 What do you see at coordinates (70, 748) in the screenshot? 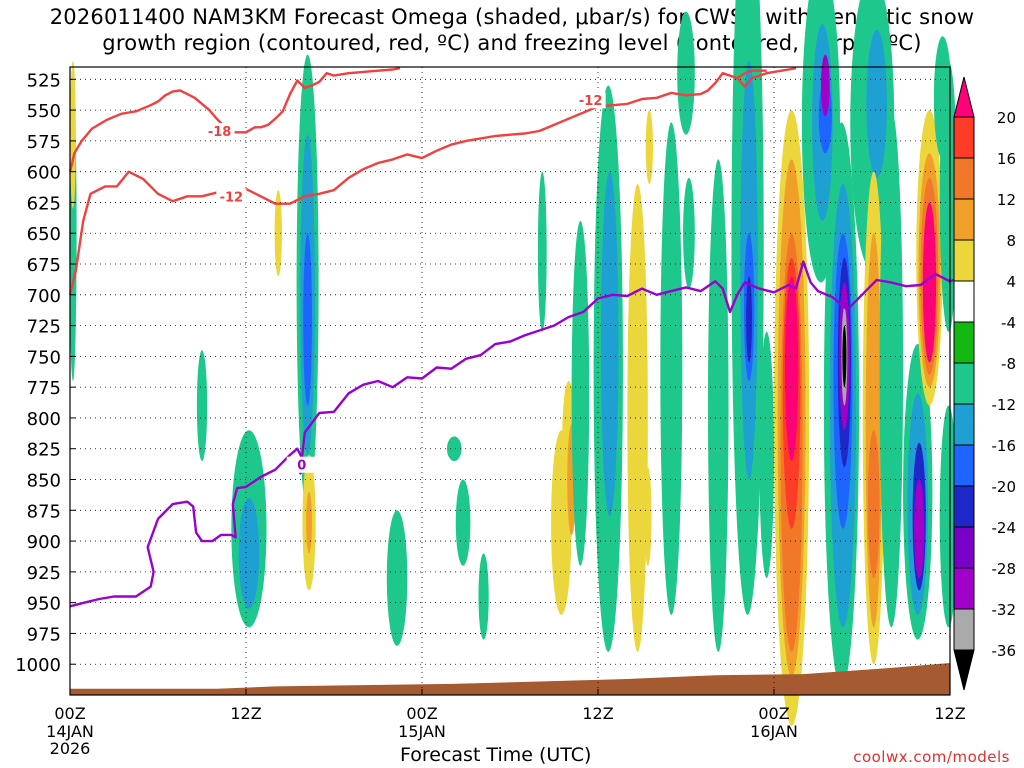
I see `x-tick-year: 2026` at bounding box center [70, 748].